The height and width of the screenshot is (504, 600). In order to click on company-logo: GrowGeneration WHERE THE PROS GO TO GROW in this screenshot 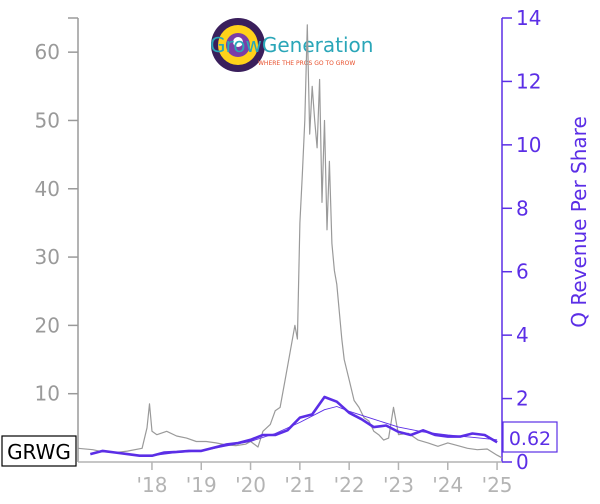, I will do `click(291, 45)`.